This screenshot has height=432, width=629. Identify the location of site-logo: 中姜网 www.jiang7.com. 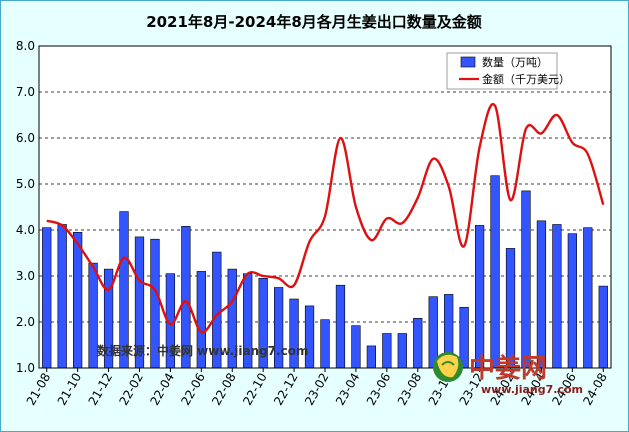
(508, 374).